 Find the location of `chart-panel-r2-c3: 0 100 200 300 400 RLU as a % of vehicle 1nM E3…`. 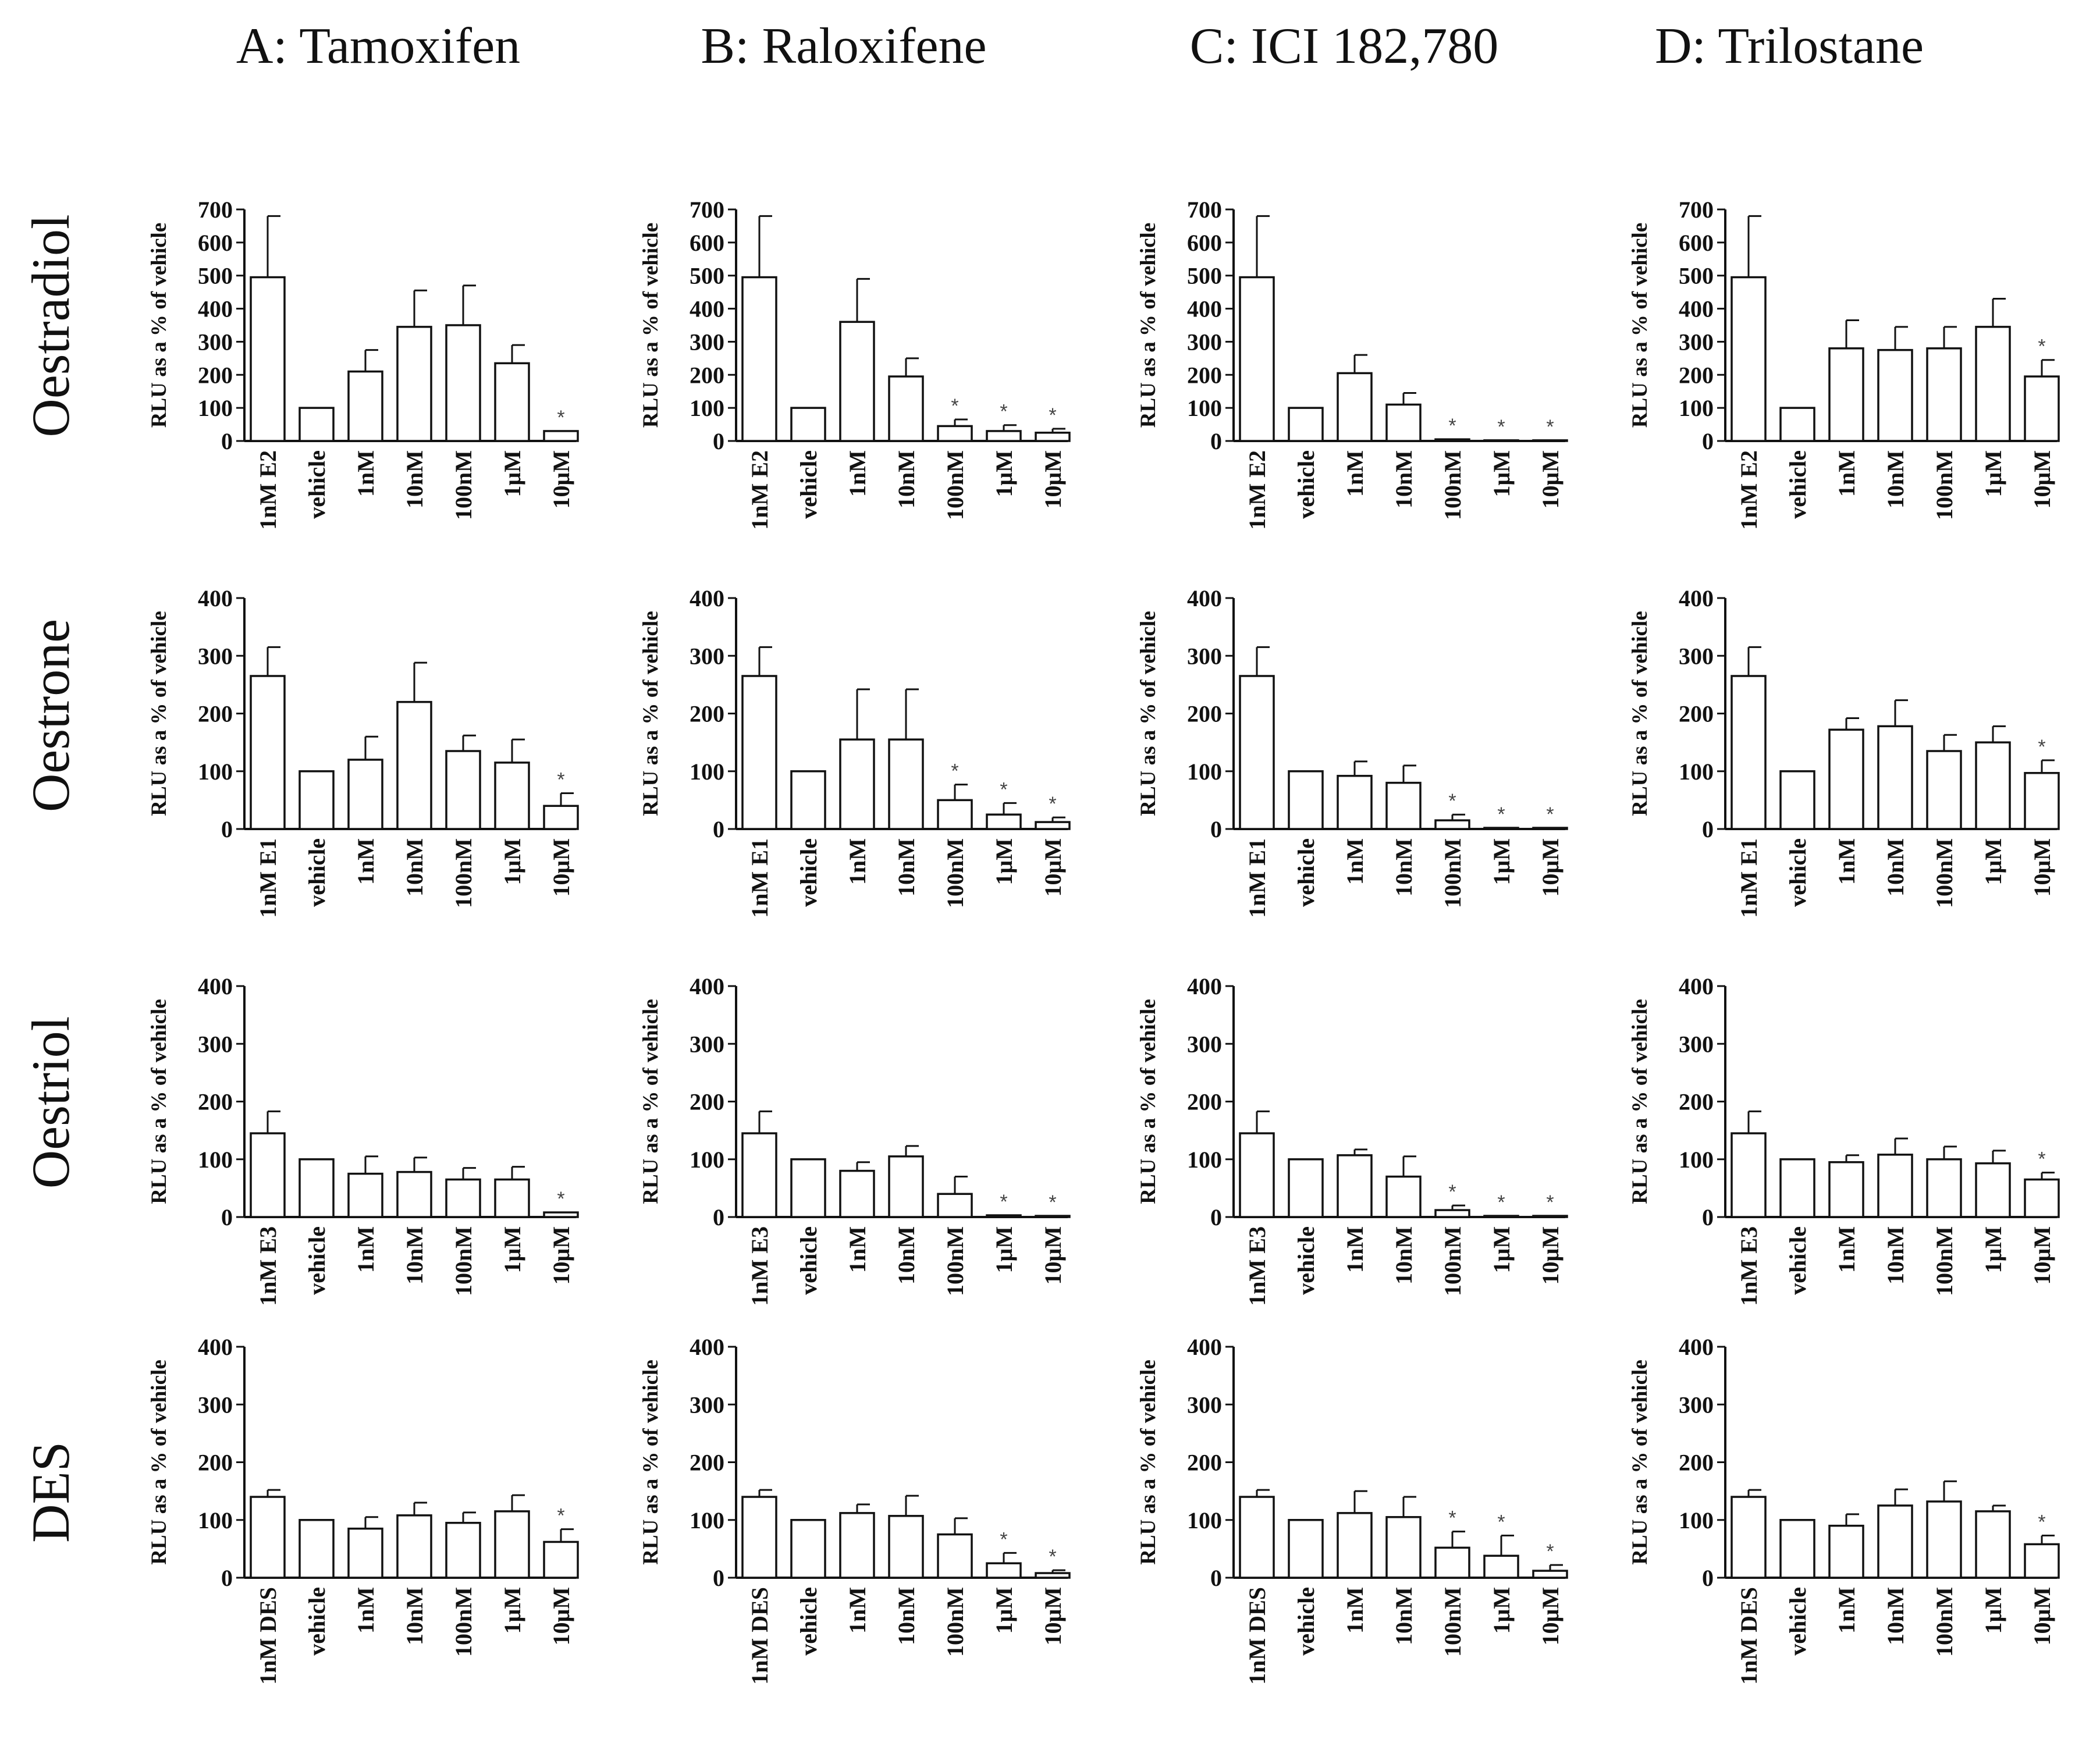

chart-panel-r2-c3: 0 100 200 300 400 RLU as a % of vehicle 1nM E3… is located at coordinates (1844, 1139).